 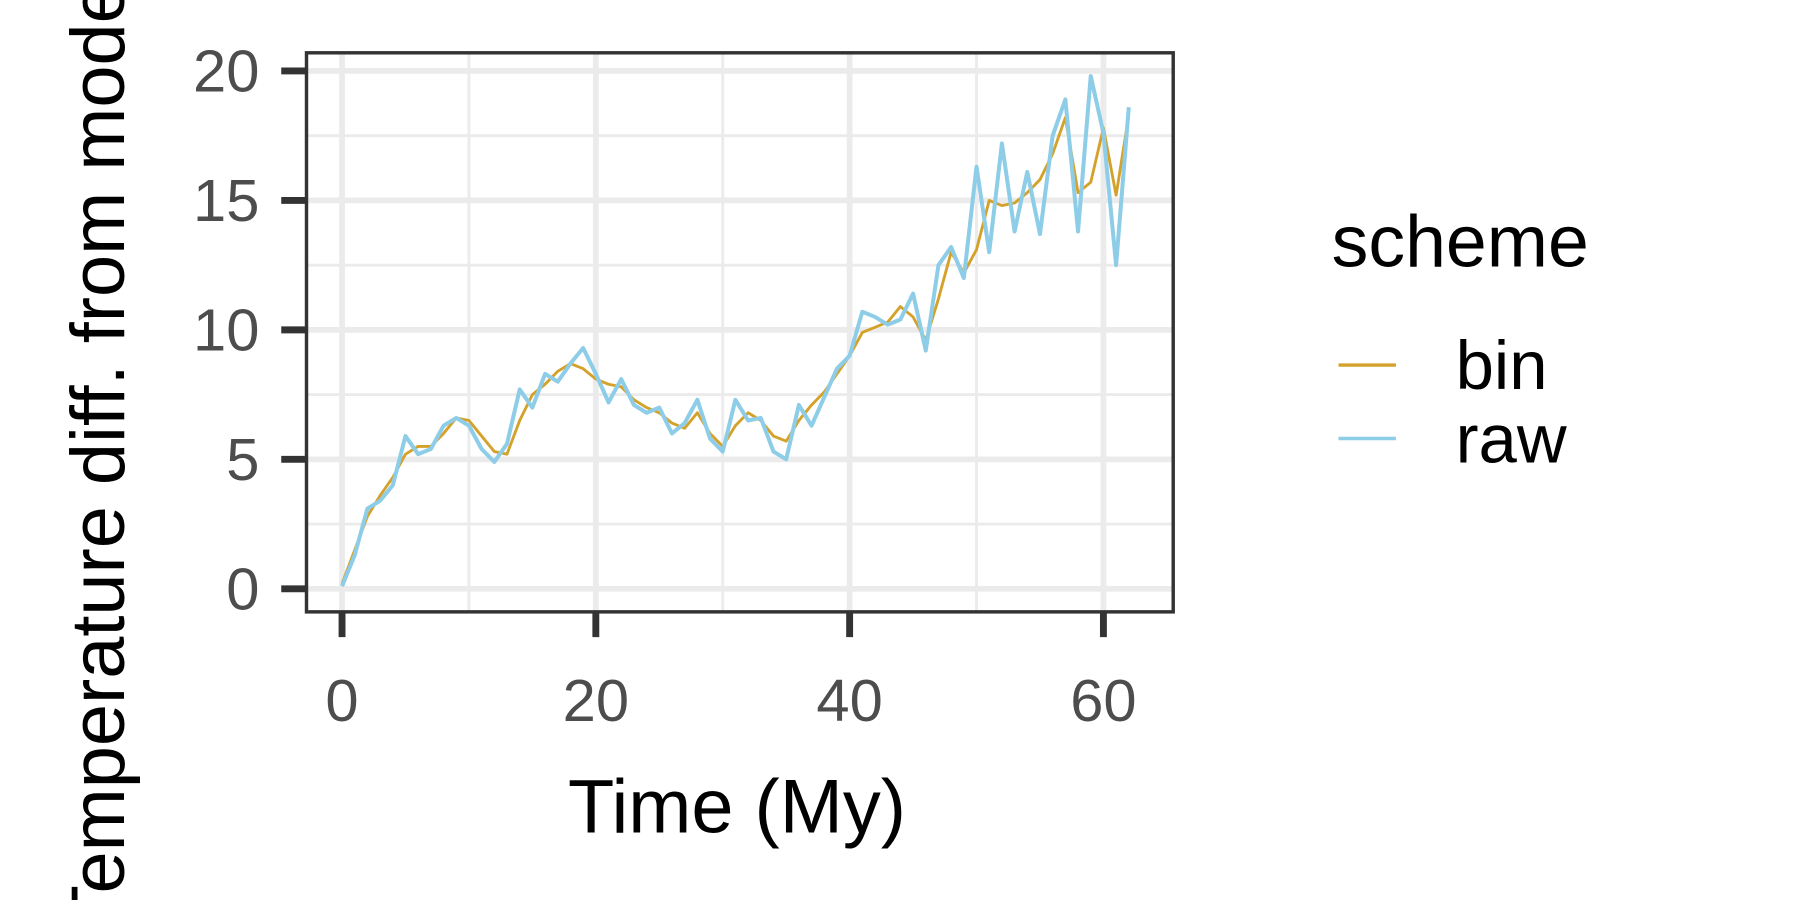 What do you see at coordinates (737, 806) in the screenshot?
I see `x-axis-title: Time (My)` at bounding box center [737, 806].